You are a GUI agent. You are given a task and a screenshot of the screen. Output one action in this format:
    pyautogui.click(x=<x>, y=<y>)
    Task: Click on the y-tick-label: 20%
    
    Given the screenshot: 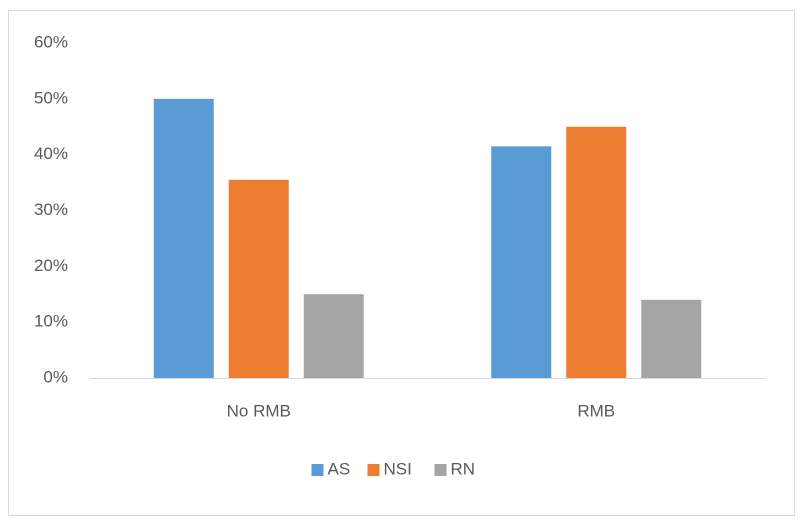 What is the action you would take?
    pyautogui.click(x=51, y=265)
    